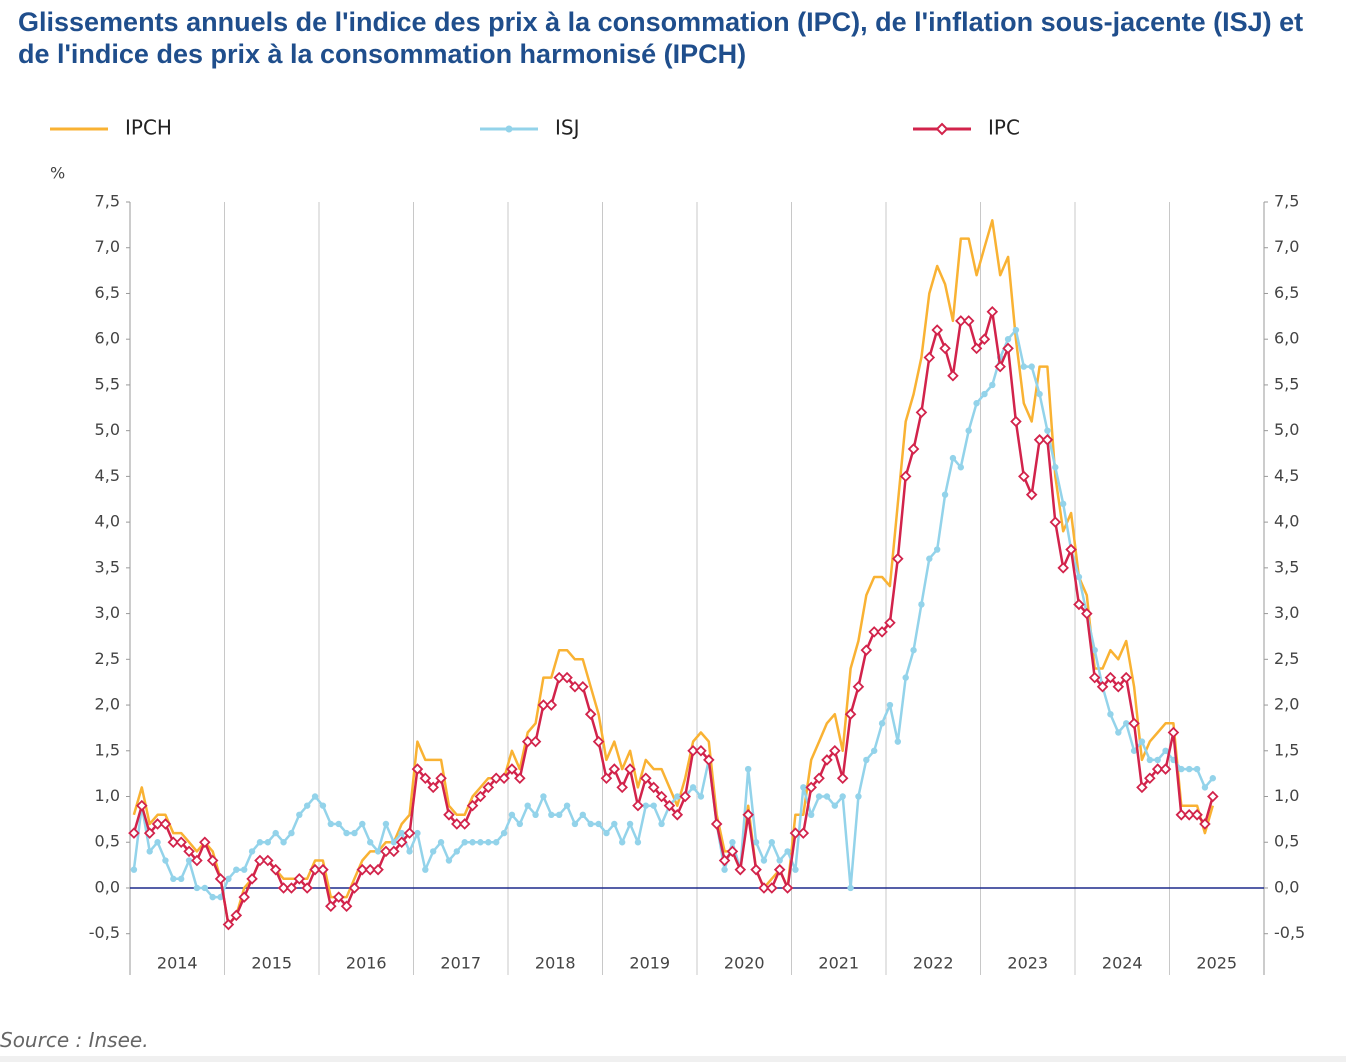  What do you see at coordinates (1122, 963) in the screenshot?
I see `x-tick-label: 2024` at bounding box center [1122, 963].